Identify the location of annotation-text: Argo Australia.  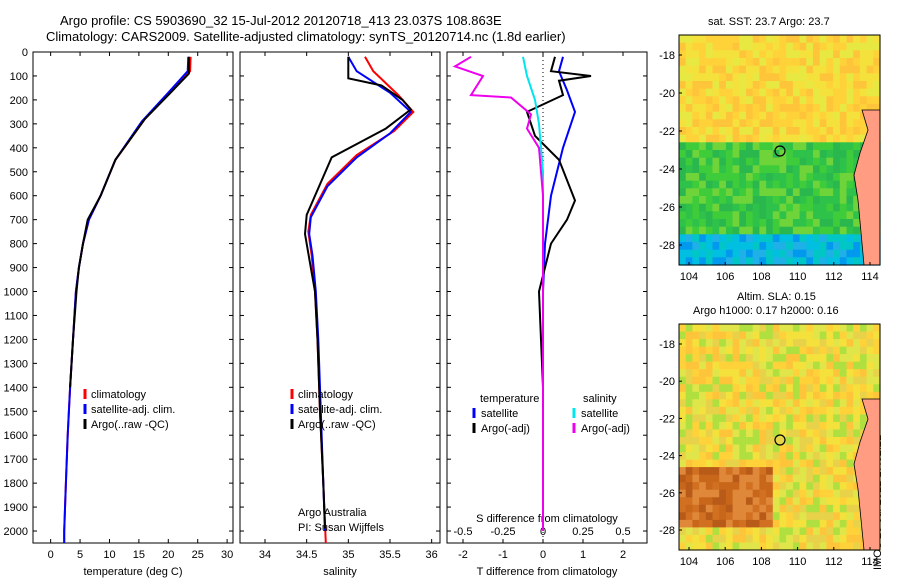
(332, 513).